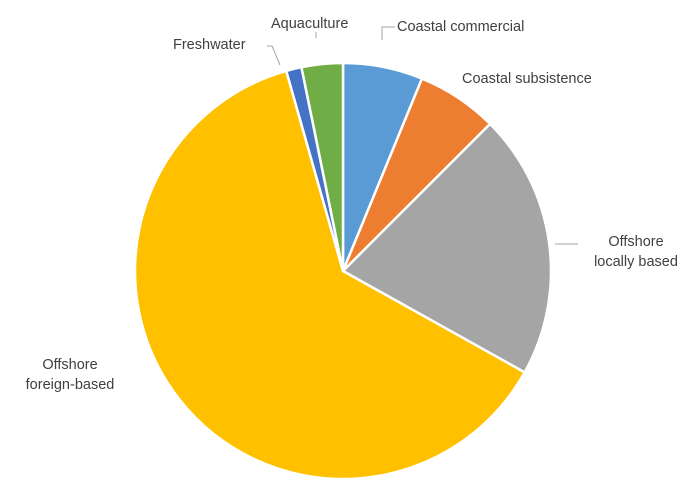 The width and height of the screenshot is (692, 492). I want to click on leader-line-freshwater, so click(274, 55).